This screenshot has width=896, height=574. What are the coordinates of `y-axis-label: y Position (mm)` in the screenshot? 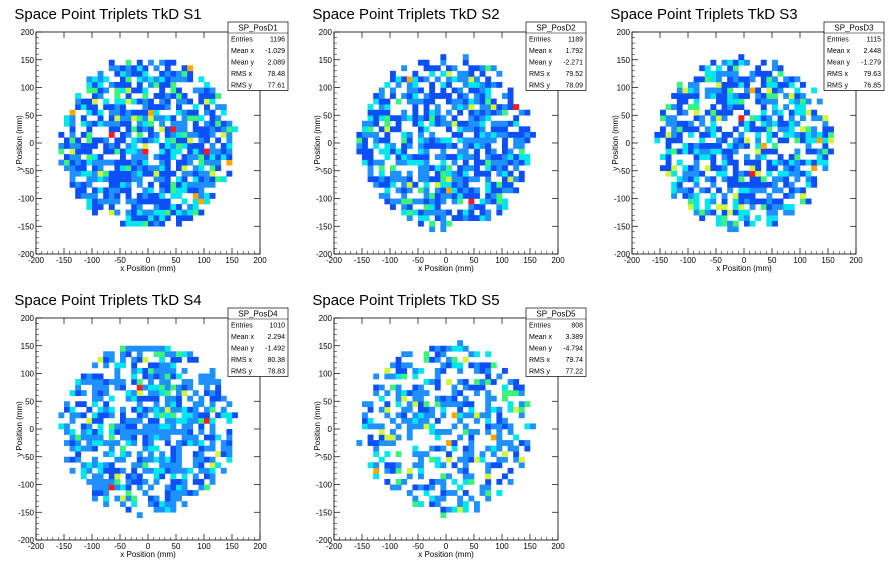 It's located at (19, 429).